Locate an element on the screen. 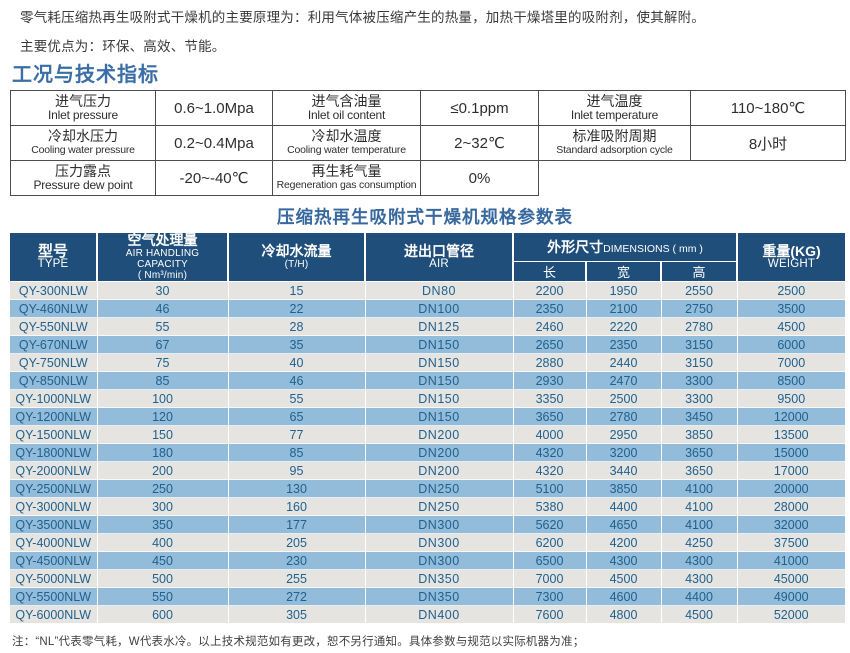  spec-label: 进气压力 Inlet pressure is located at coordinates (83, 108).